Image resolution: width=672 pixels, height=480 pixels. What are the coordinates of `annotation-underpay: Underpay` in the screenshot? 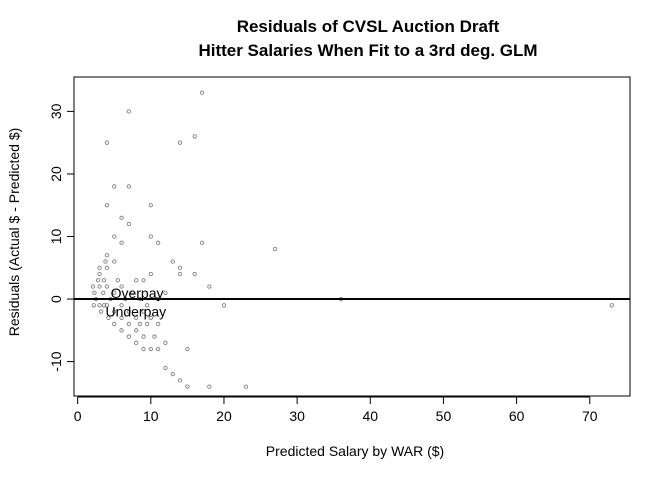 It's located at (135, 312).